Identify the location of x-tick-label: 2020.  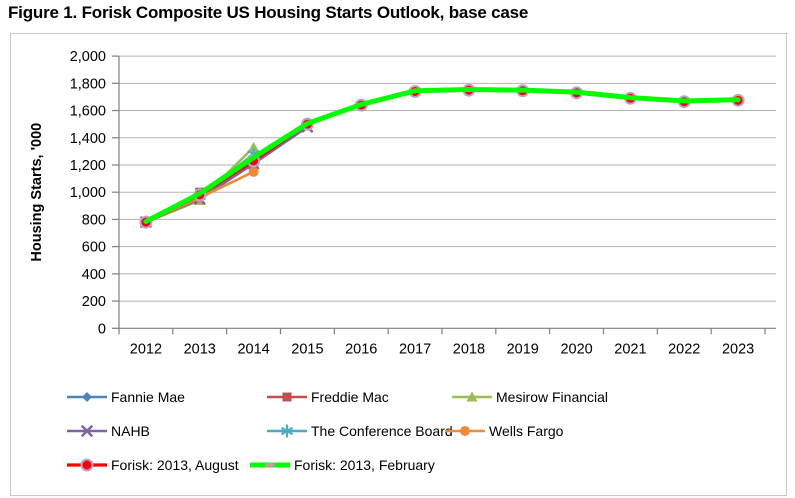
(576, 349).